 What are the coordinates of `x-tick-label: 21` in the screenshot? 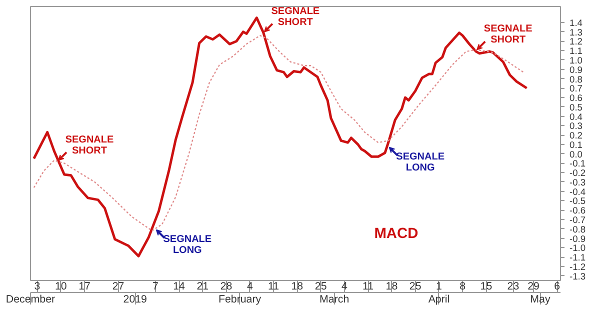 It's located at (202, 286).